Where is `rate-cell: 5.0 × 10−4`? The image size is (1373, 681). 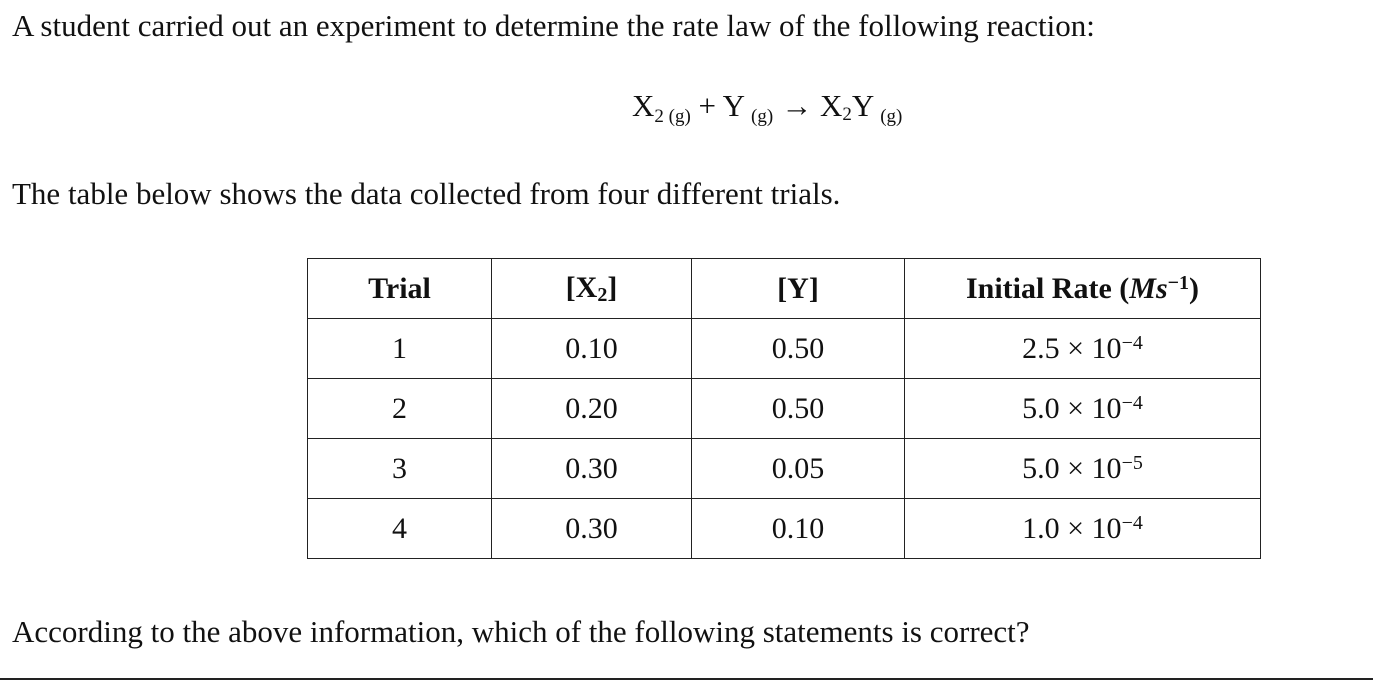
rate-cell: 5.0 × 10−4 is located at coordinates (1082, 408).